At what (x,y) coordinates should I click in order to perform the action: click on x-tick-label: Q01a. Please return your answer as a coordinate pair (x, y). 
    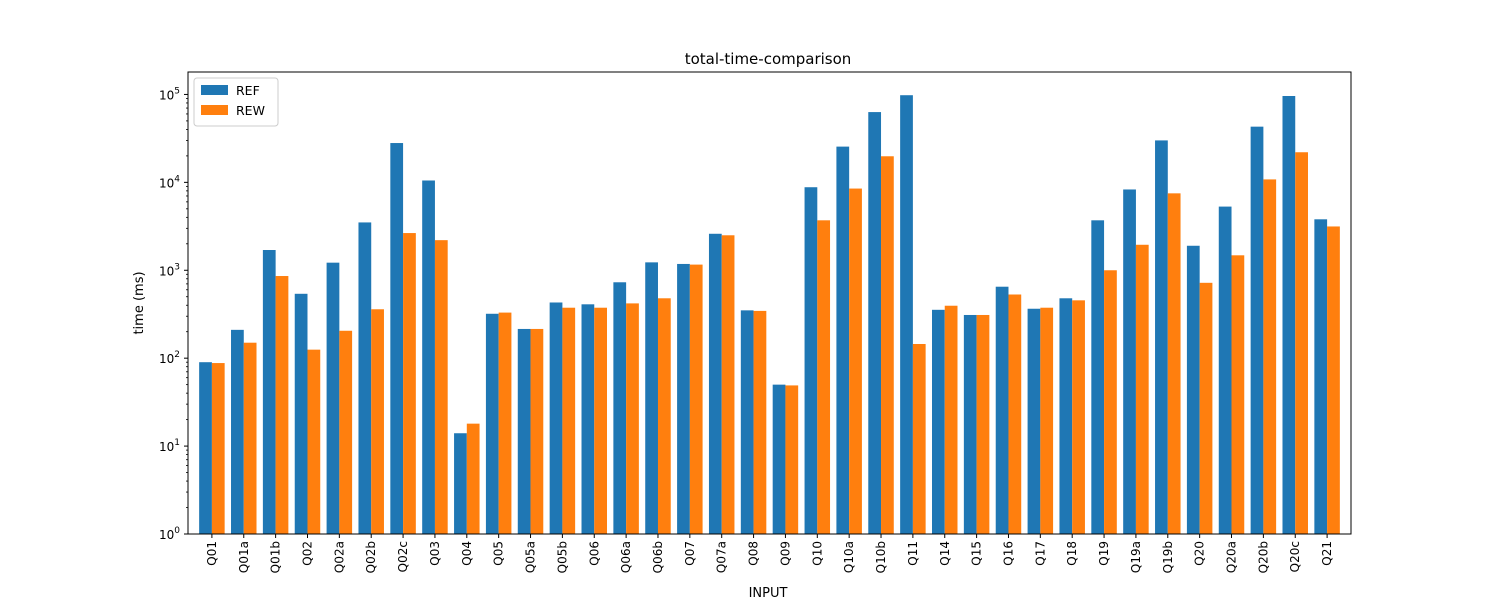
    Looking at the image, I should click on (244, 557).